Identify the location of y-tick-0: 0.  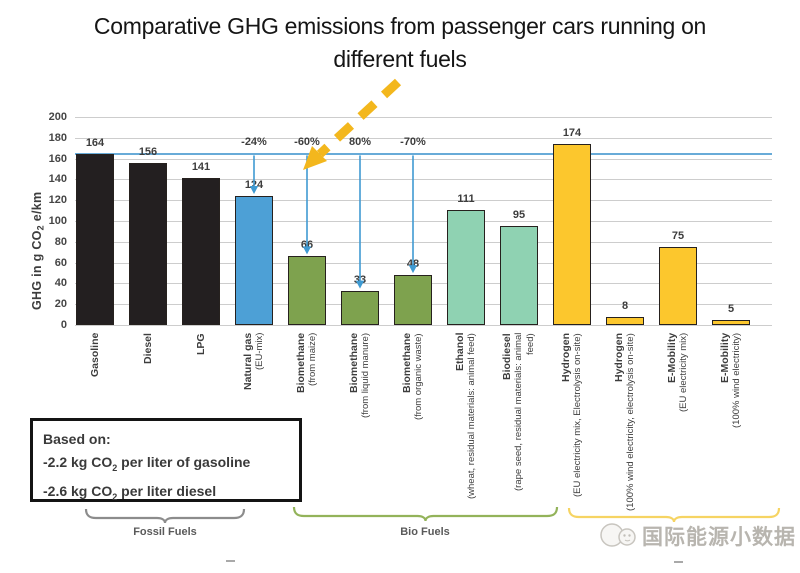
(63, 325).